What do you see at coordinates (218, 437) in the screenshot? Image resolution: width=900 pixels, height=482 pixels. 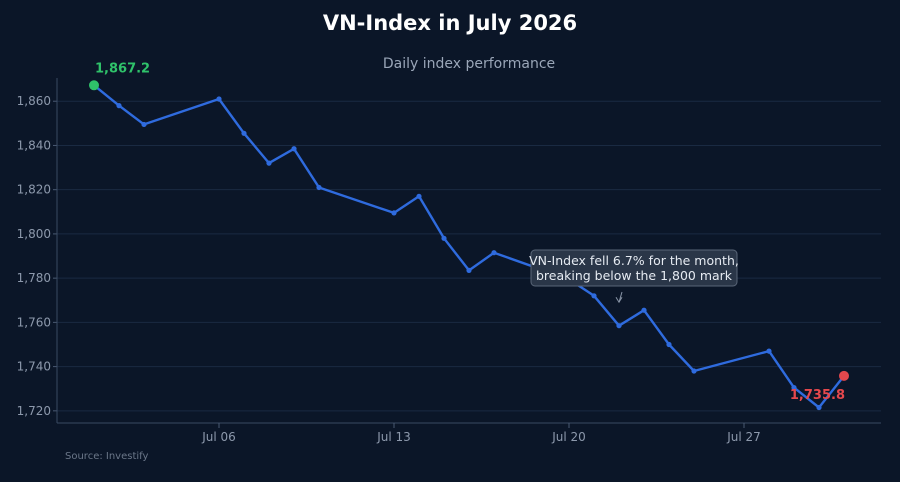 I see `x-tick-label: Jul 06` at bounding box center [218, 437].